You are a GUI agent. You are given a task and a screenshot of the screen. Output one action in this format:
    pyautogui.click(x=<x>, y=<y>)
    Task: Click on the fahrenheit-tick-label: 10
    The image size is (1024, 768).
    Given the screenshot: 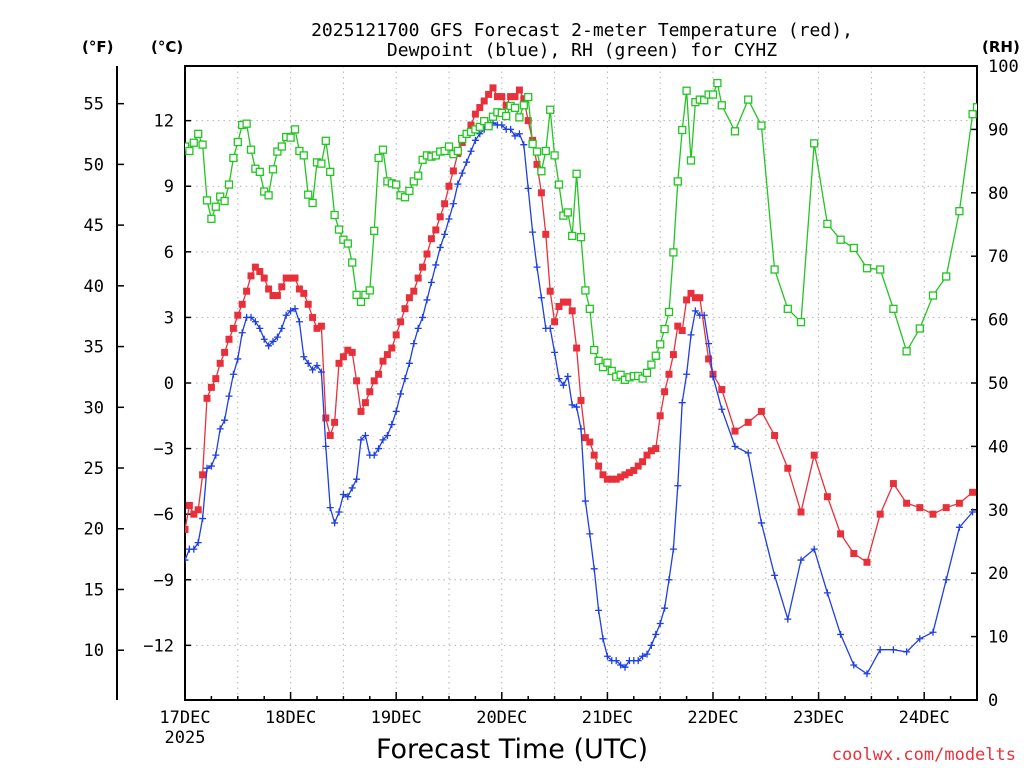 What is the action you would take?
    pyautogui.click(x=94, y=651)
    